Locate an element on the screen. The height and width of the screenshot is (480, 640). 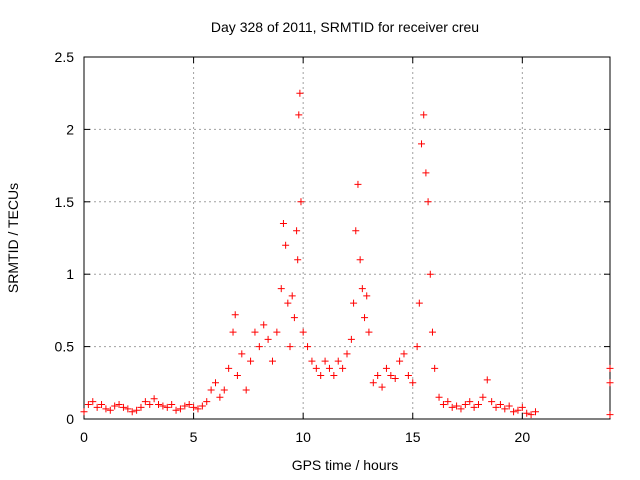
y-tick-label: 0 is located at coordinates (70, 419).